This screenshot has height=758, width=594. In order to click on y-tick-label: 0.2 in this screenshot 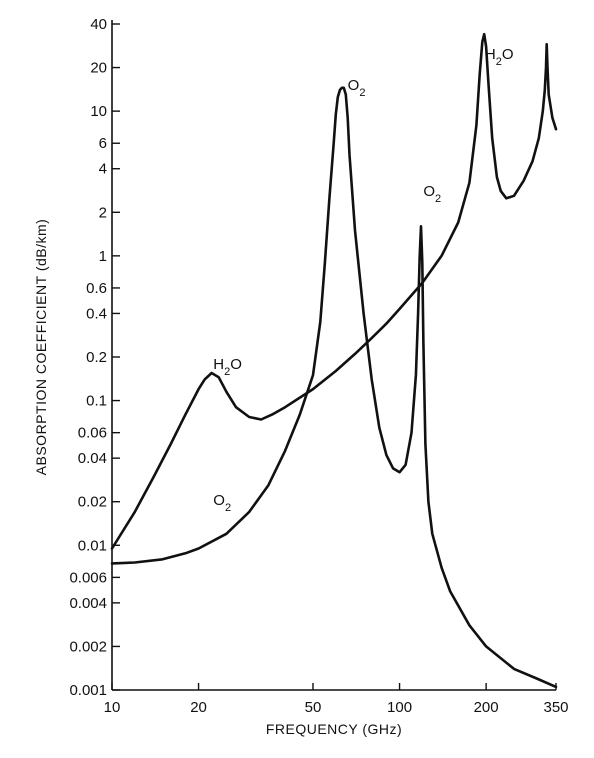, I will do `click(96, 357)`.